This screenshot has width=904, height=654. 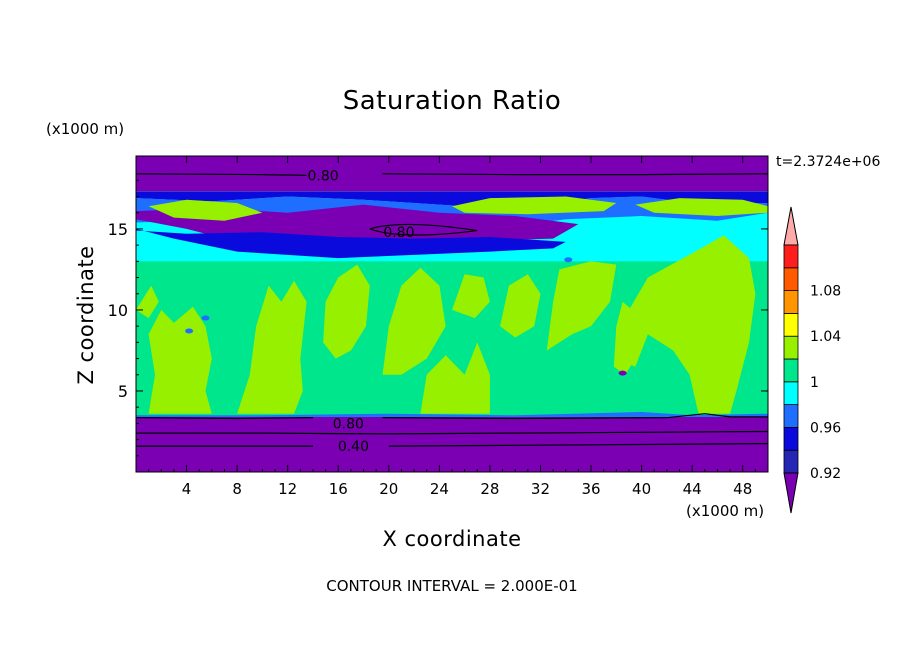 What do you see at coordinates (814, 383) in the screenshot?
I see `colorbar-label: 1` at bounding box center [814, 383].